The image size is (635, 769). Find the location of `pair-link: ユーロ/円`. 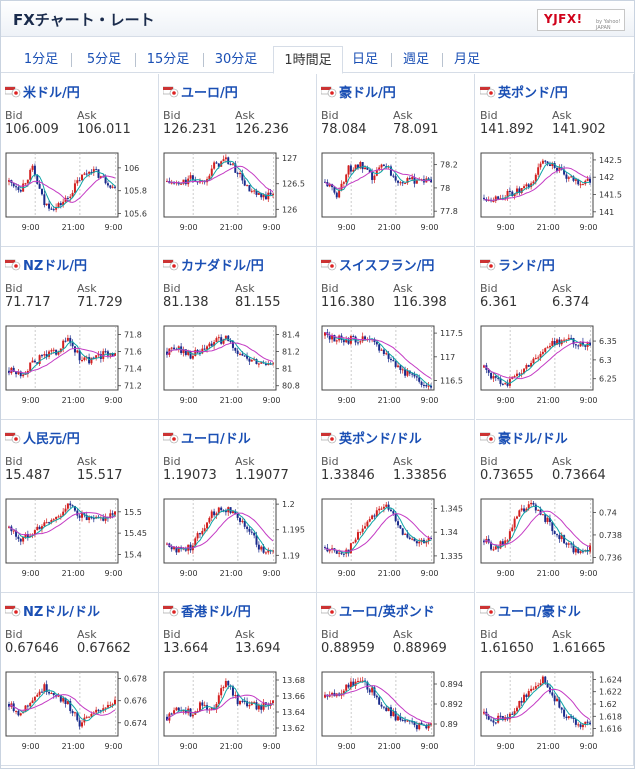

pair-link: ユーロ/円 is located at coordinates (200, 91).